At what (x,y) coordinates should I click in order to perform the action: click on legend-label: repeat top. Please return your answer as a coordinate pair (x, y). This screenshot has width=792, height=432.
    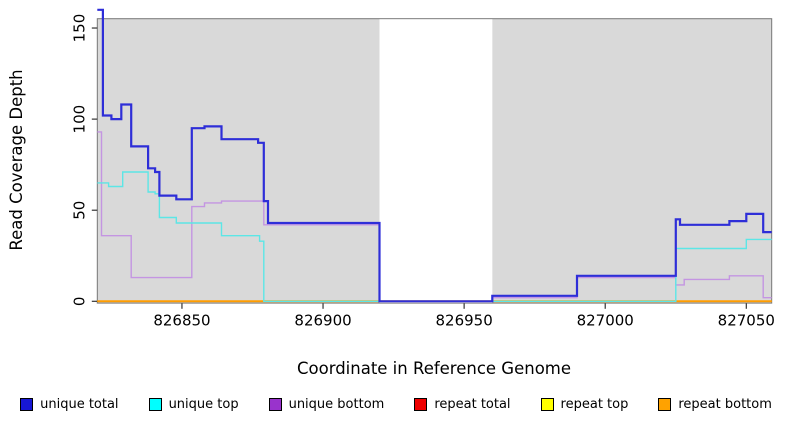
    Looking at the image, I should click on (594, 404).